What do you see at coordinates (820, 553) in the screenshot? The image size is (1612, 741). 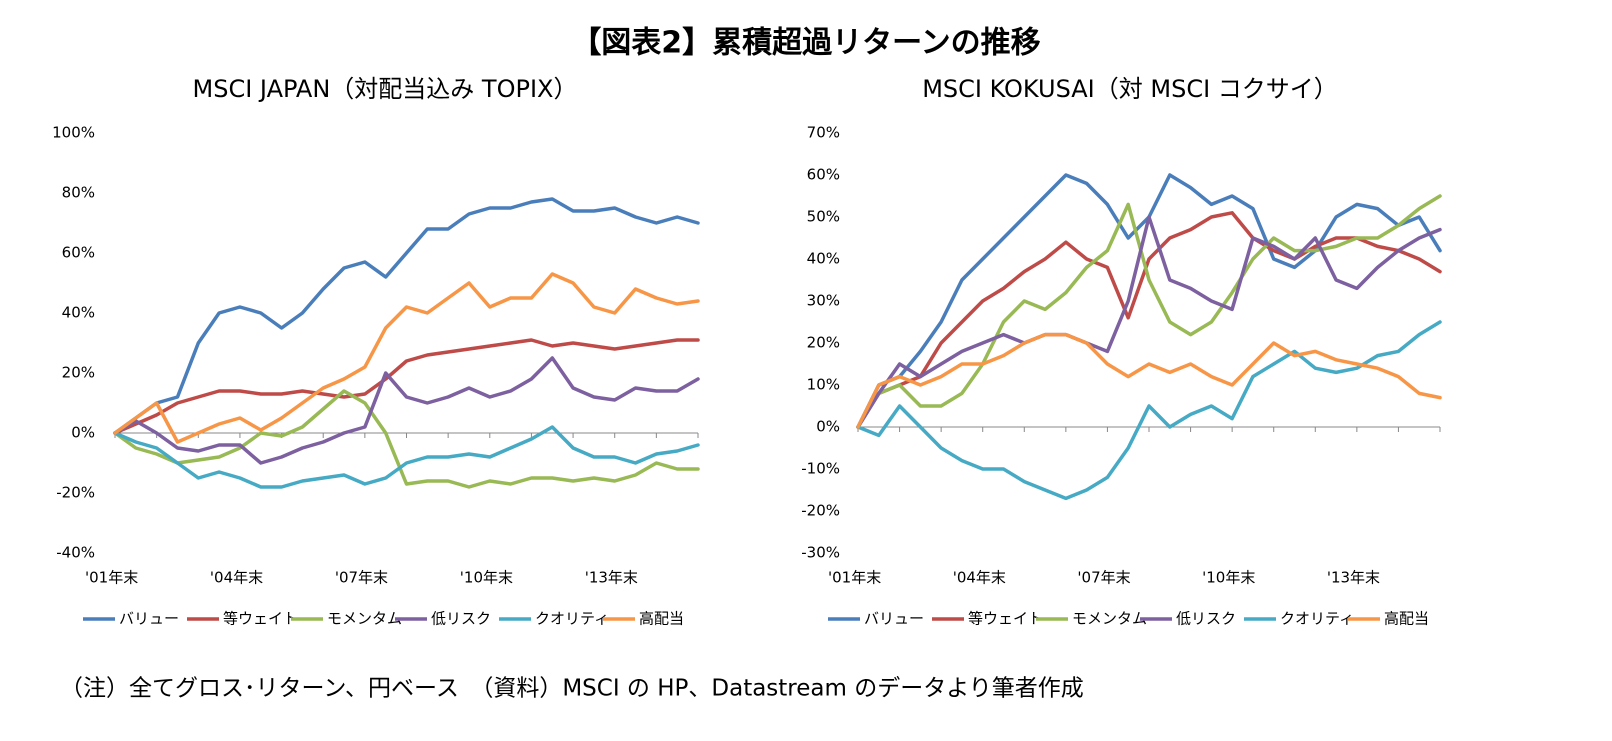 I see `y-tick-label: -30%` at bounding box center [820, 553].